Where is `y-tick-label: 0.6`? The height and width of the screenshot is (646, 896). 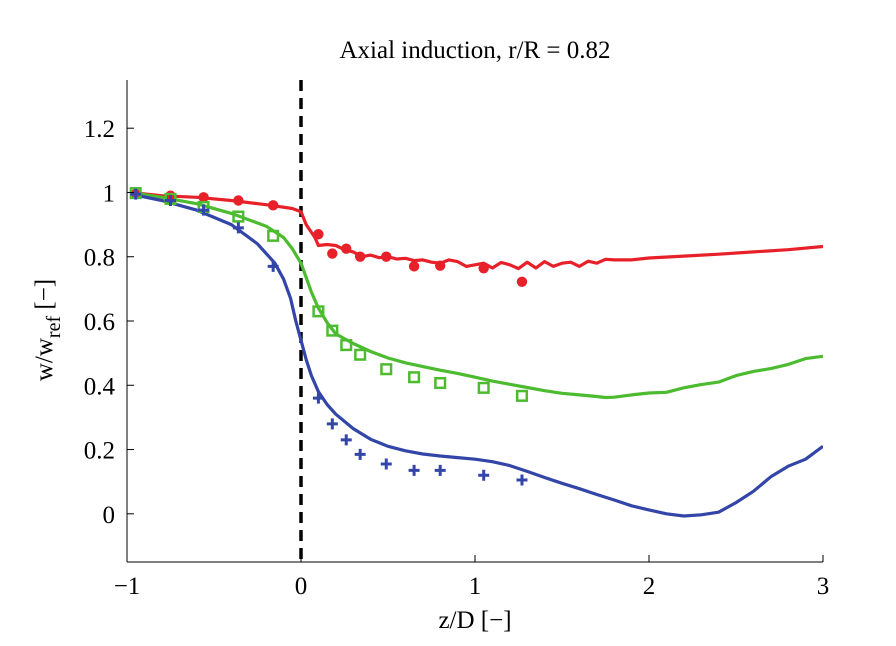 y-tick-label: 0.6 is located at coordinates (99, 322).